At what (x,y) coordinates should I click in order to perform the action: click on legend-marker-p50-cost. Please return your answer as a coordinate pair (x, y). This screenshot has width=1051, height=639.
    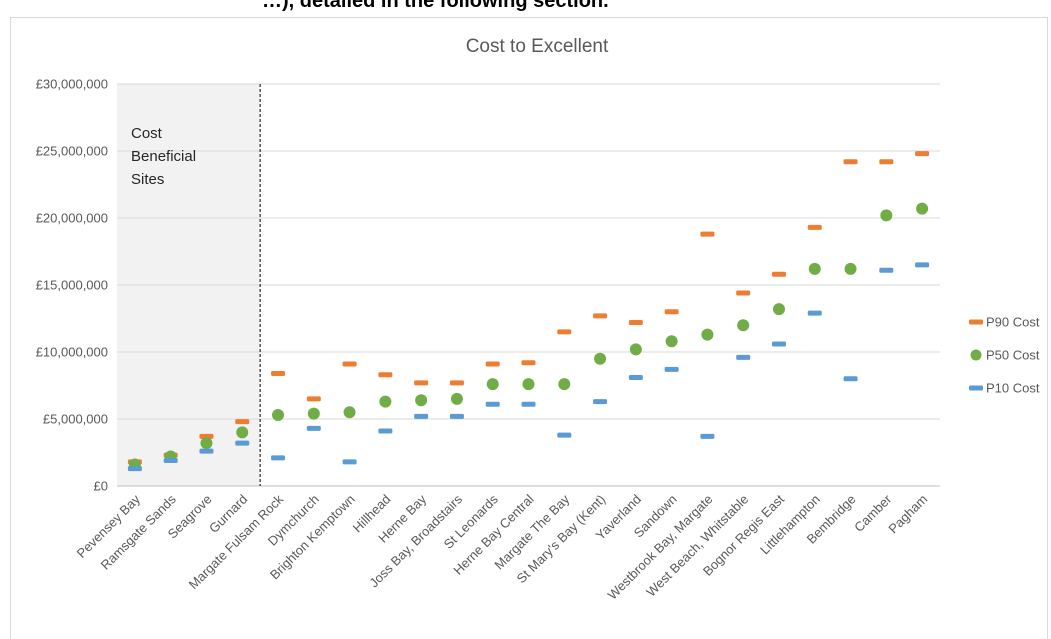
    Looking at the image, I should click on (976, 355).